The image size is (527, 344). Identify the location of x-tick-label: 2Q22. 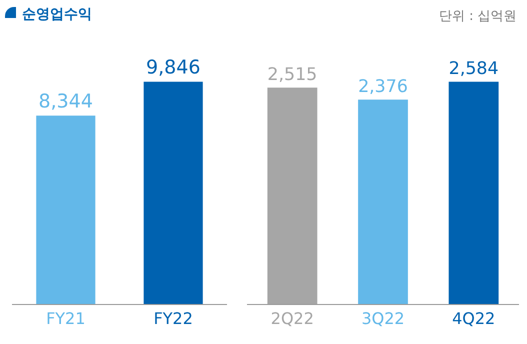
(292, 318).